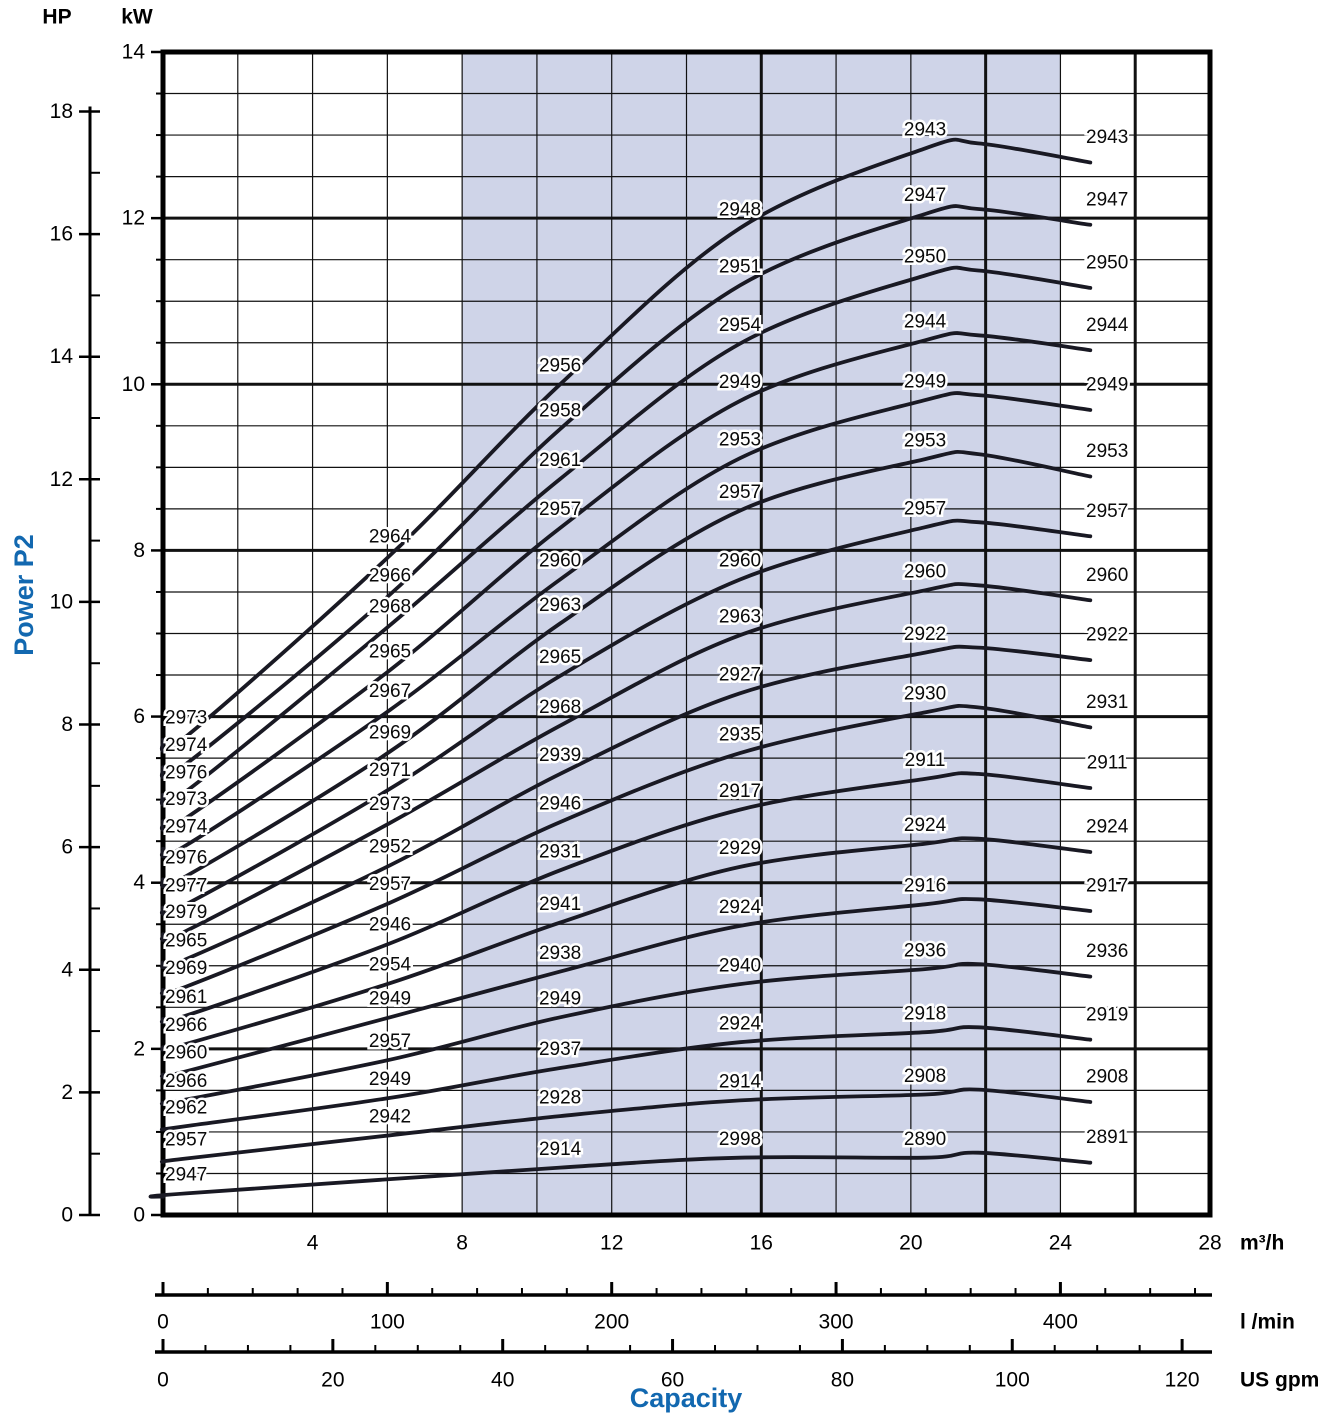  What do you see at coordinates (764, 1243) in the screenshot?
I see `m3h-axis: 4 8 12 16 20 24 28` at bounding box center [764, 1243].